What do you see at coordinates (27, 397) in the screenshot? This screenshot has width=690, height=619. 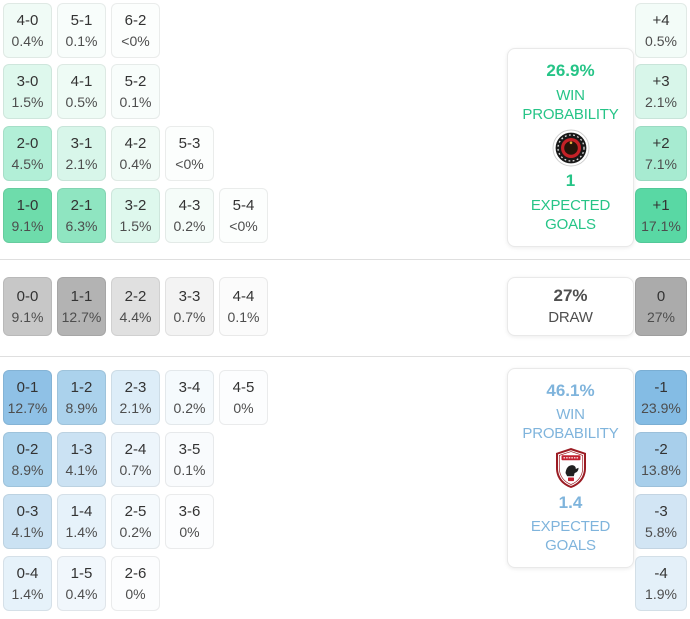 I see `score-cell-0-1: 0-1 12.7%` at bounding box center [27, 397].